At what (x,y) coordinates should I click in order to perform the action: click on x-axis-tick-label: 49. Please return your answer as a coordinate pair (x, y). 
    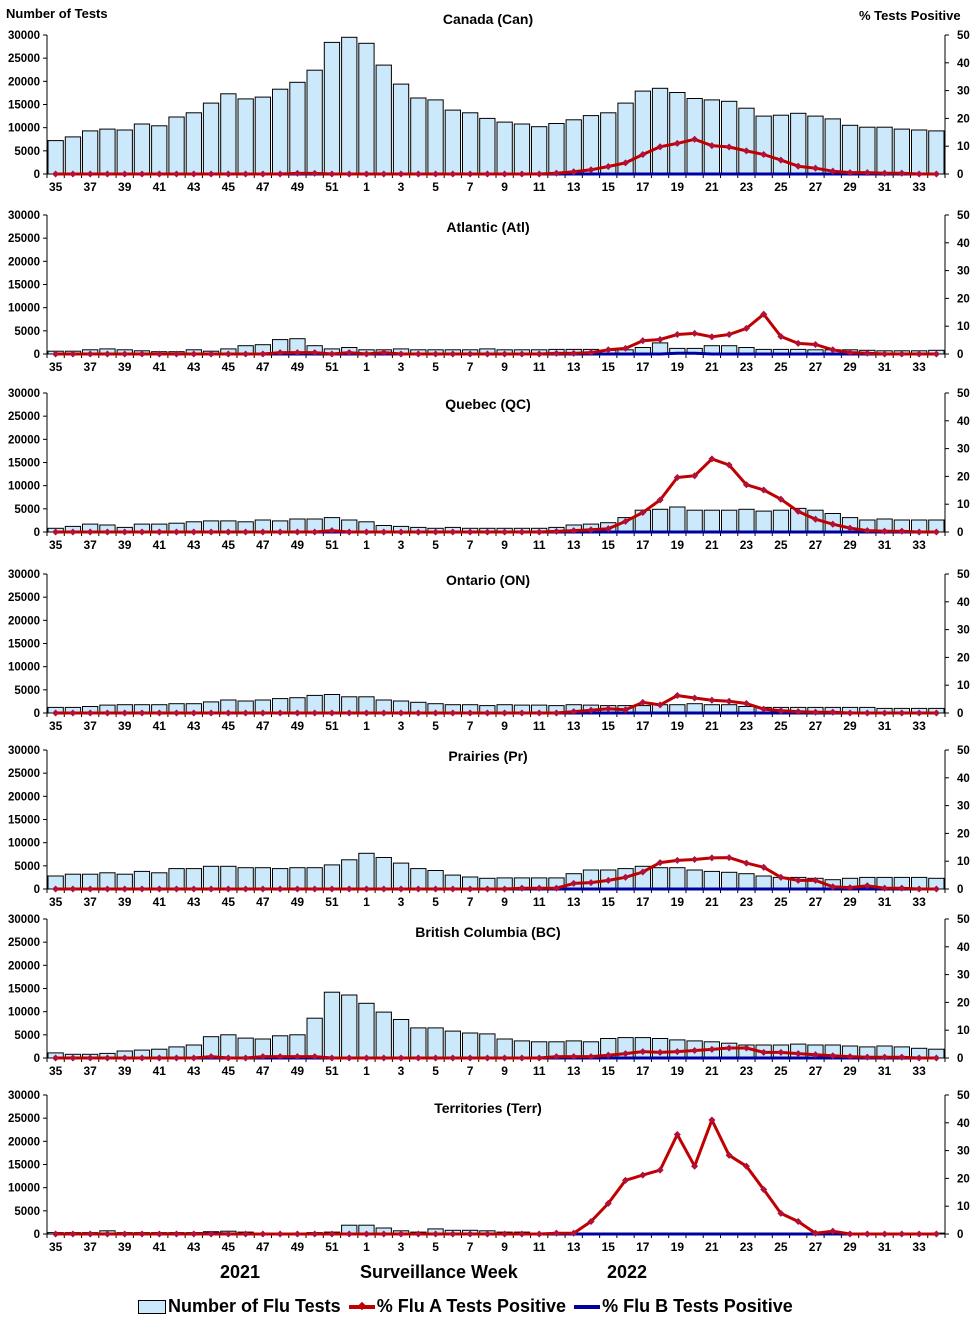
    Looking at the image, I should click on (298, 1247).